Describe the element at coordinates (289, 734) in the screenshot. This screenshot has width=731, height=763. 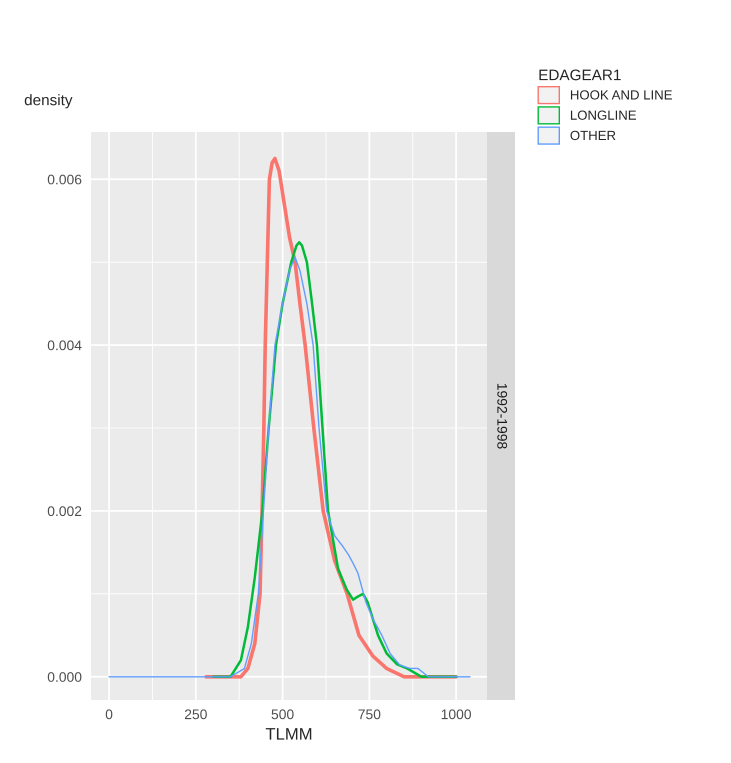
I see `x-axis-title: TLMM` at that location.